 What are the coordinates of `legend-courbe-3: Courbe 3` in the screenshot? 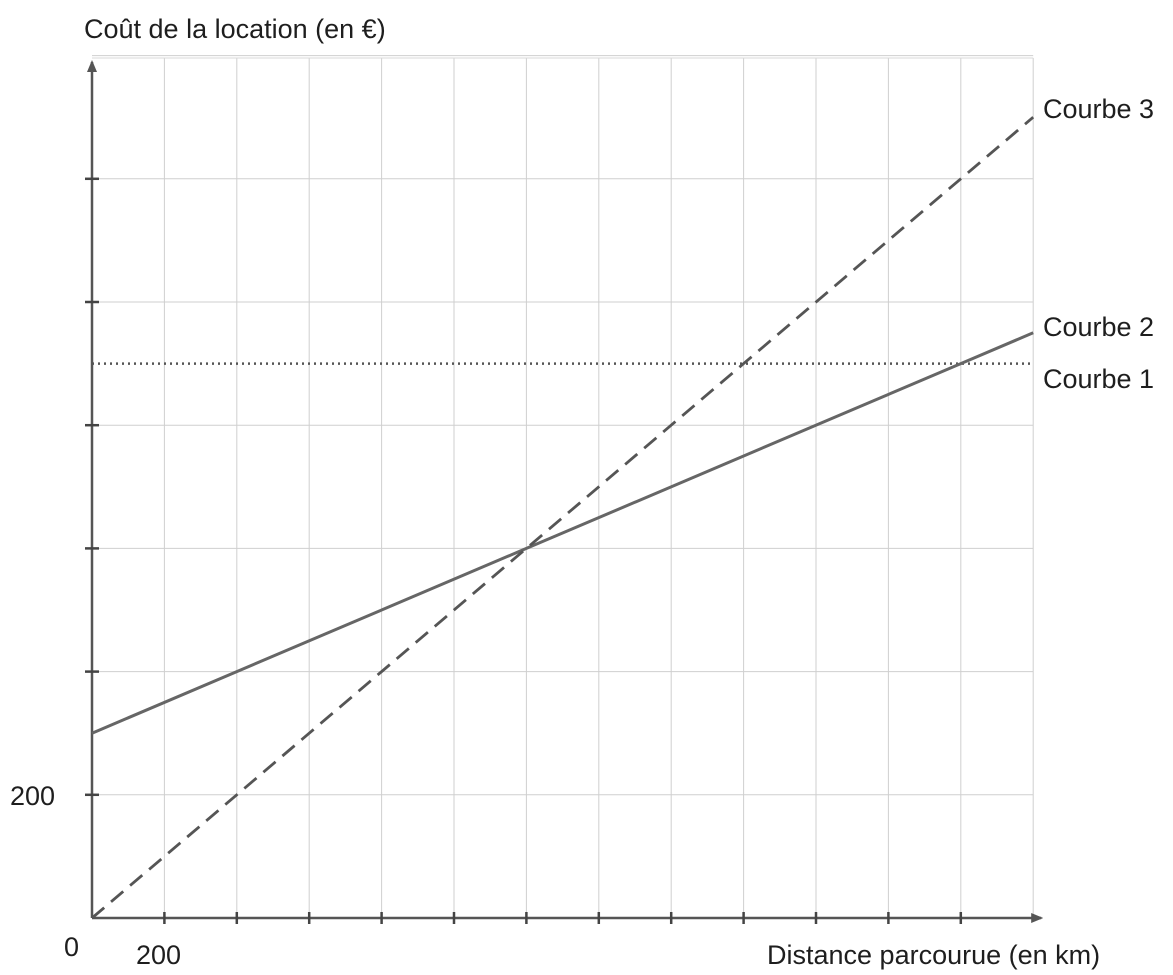 It's located at (1098, 109).